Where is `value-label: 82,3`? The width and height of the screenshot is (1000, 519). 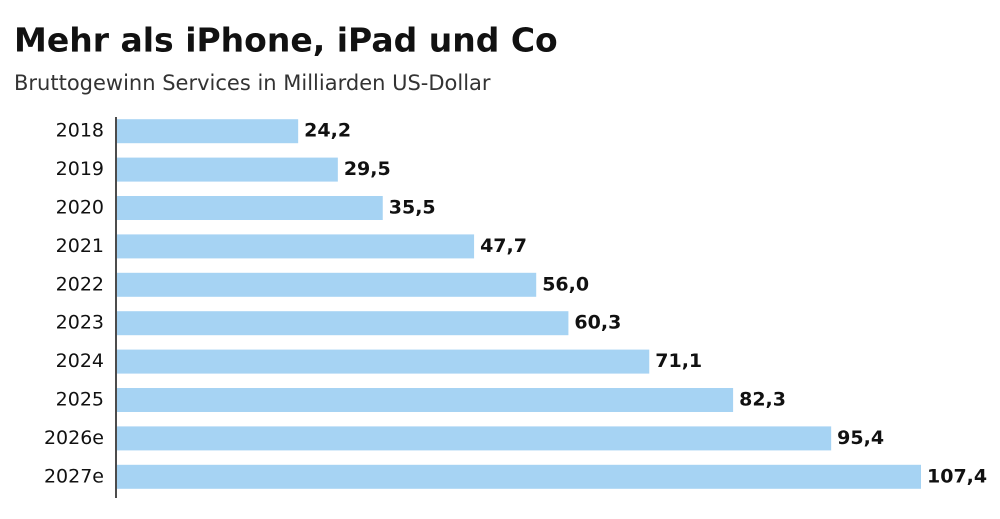
value-label: 82,3 is located at coordinates (762, 400).